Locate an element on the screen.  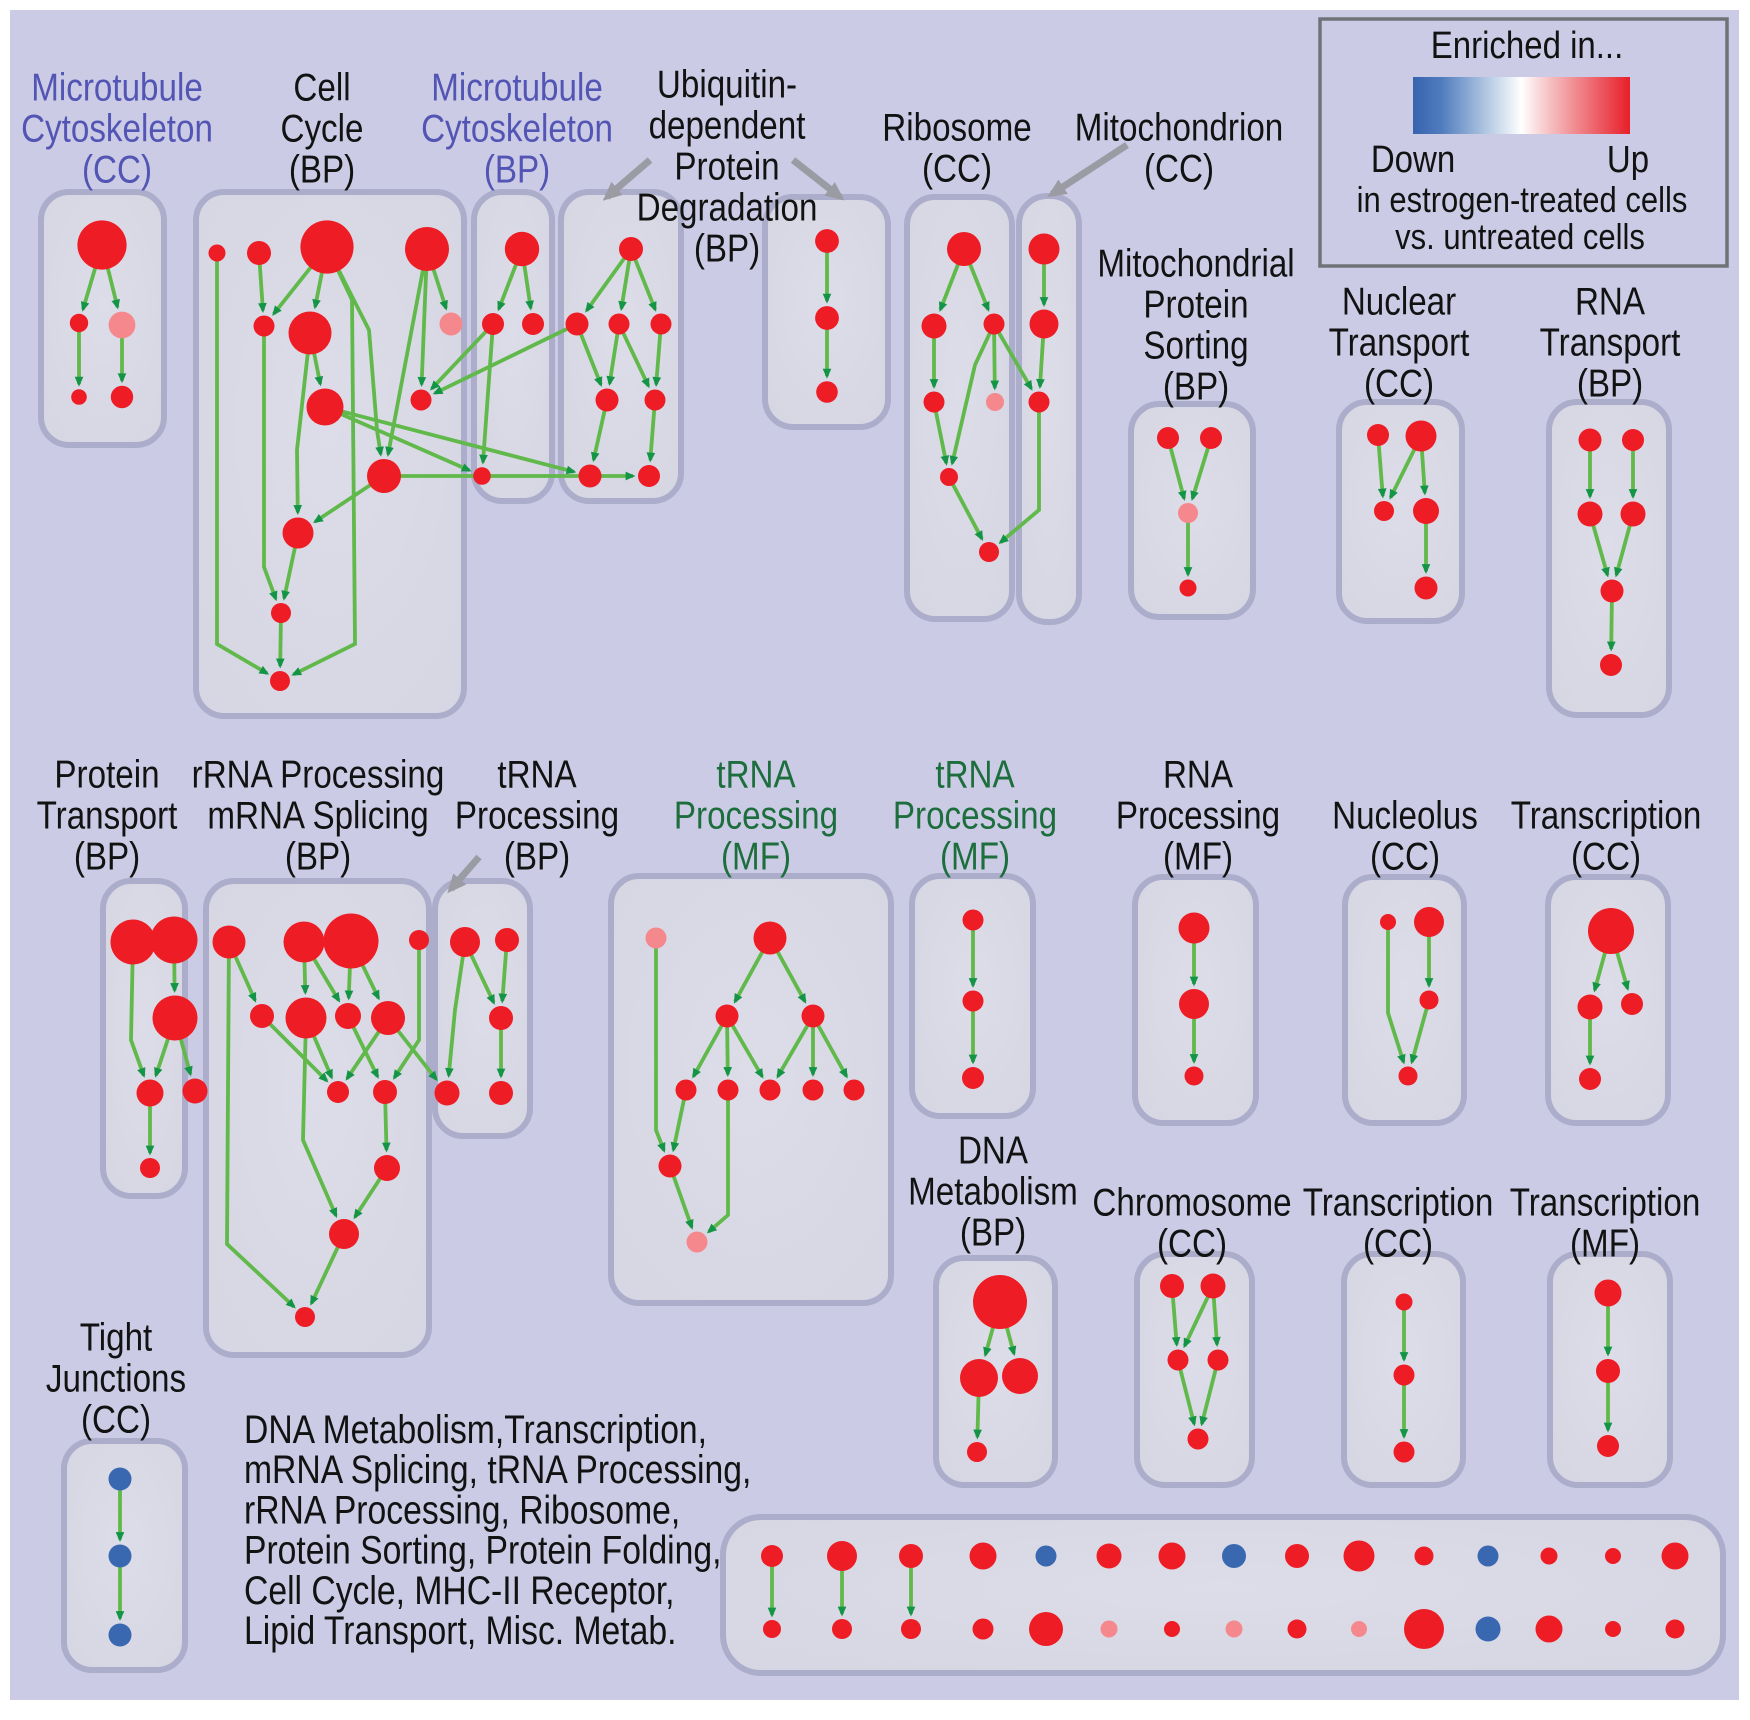
svg-text: DNA Metabolism,Transcription, is located at coordinates (475, 1429).